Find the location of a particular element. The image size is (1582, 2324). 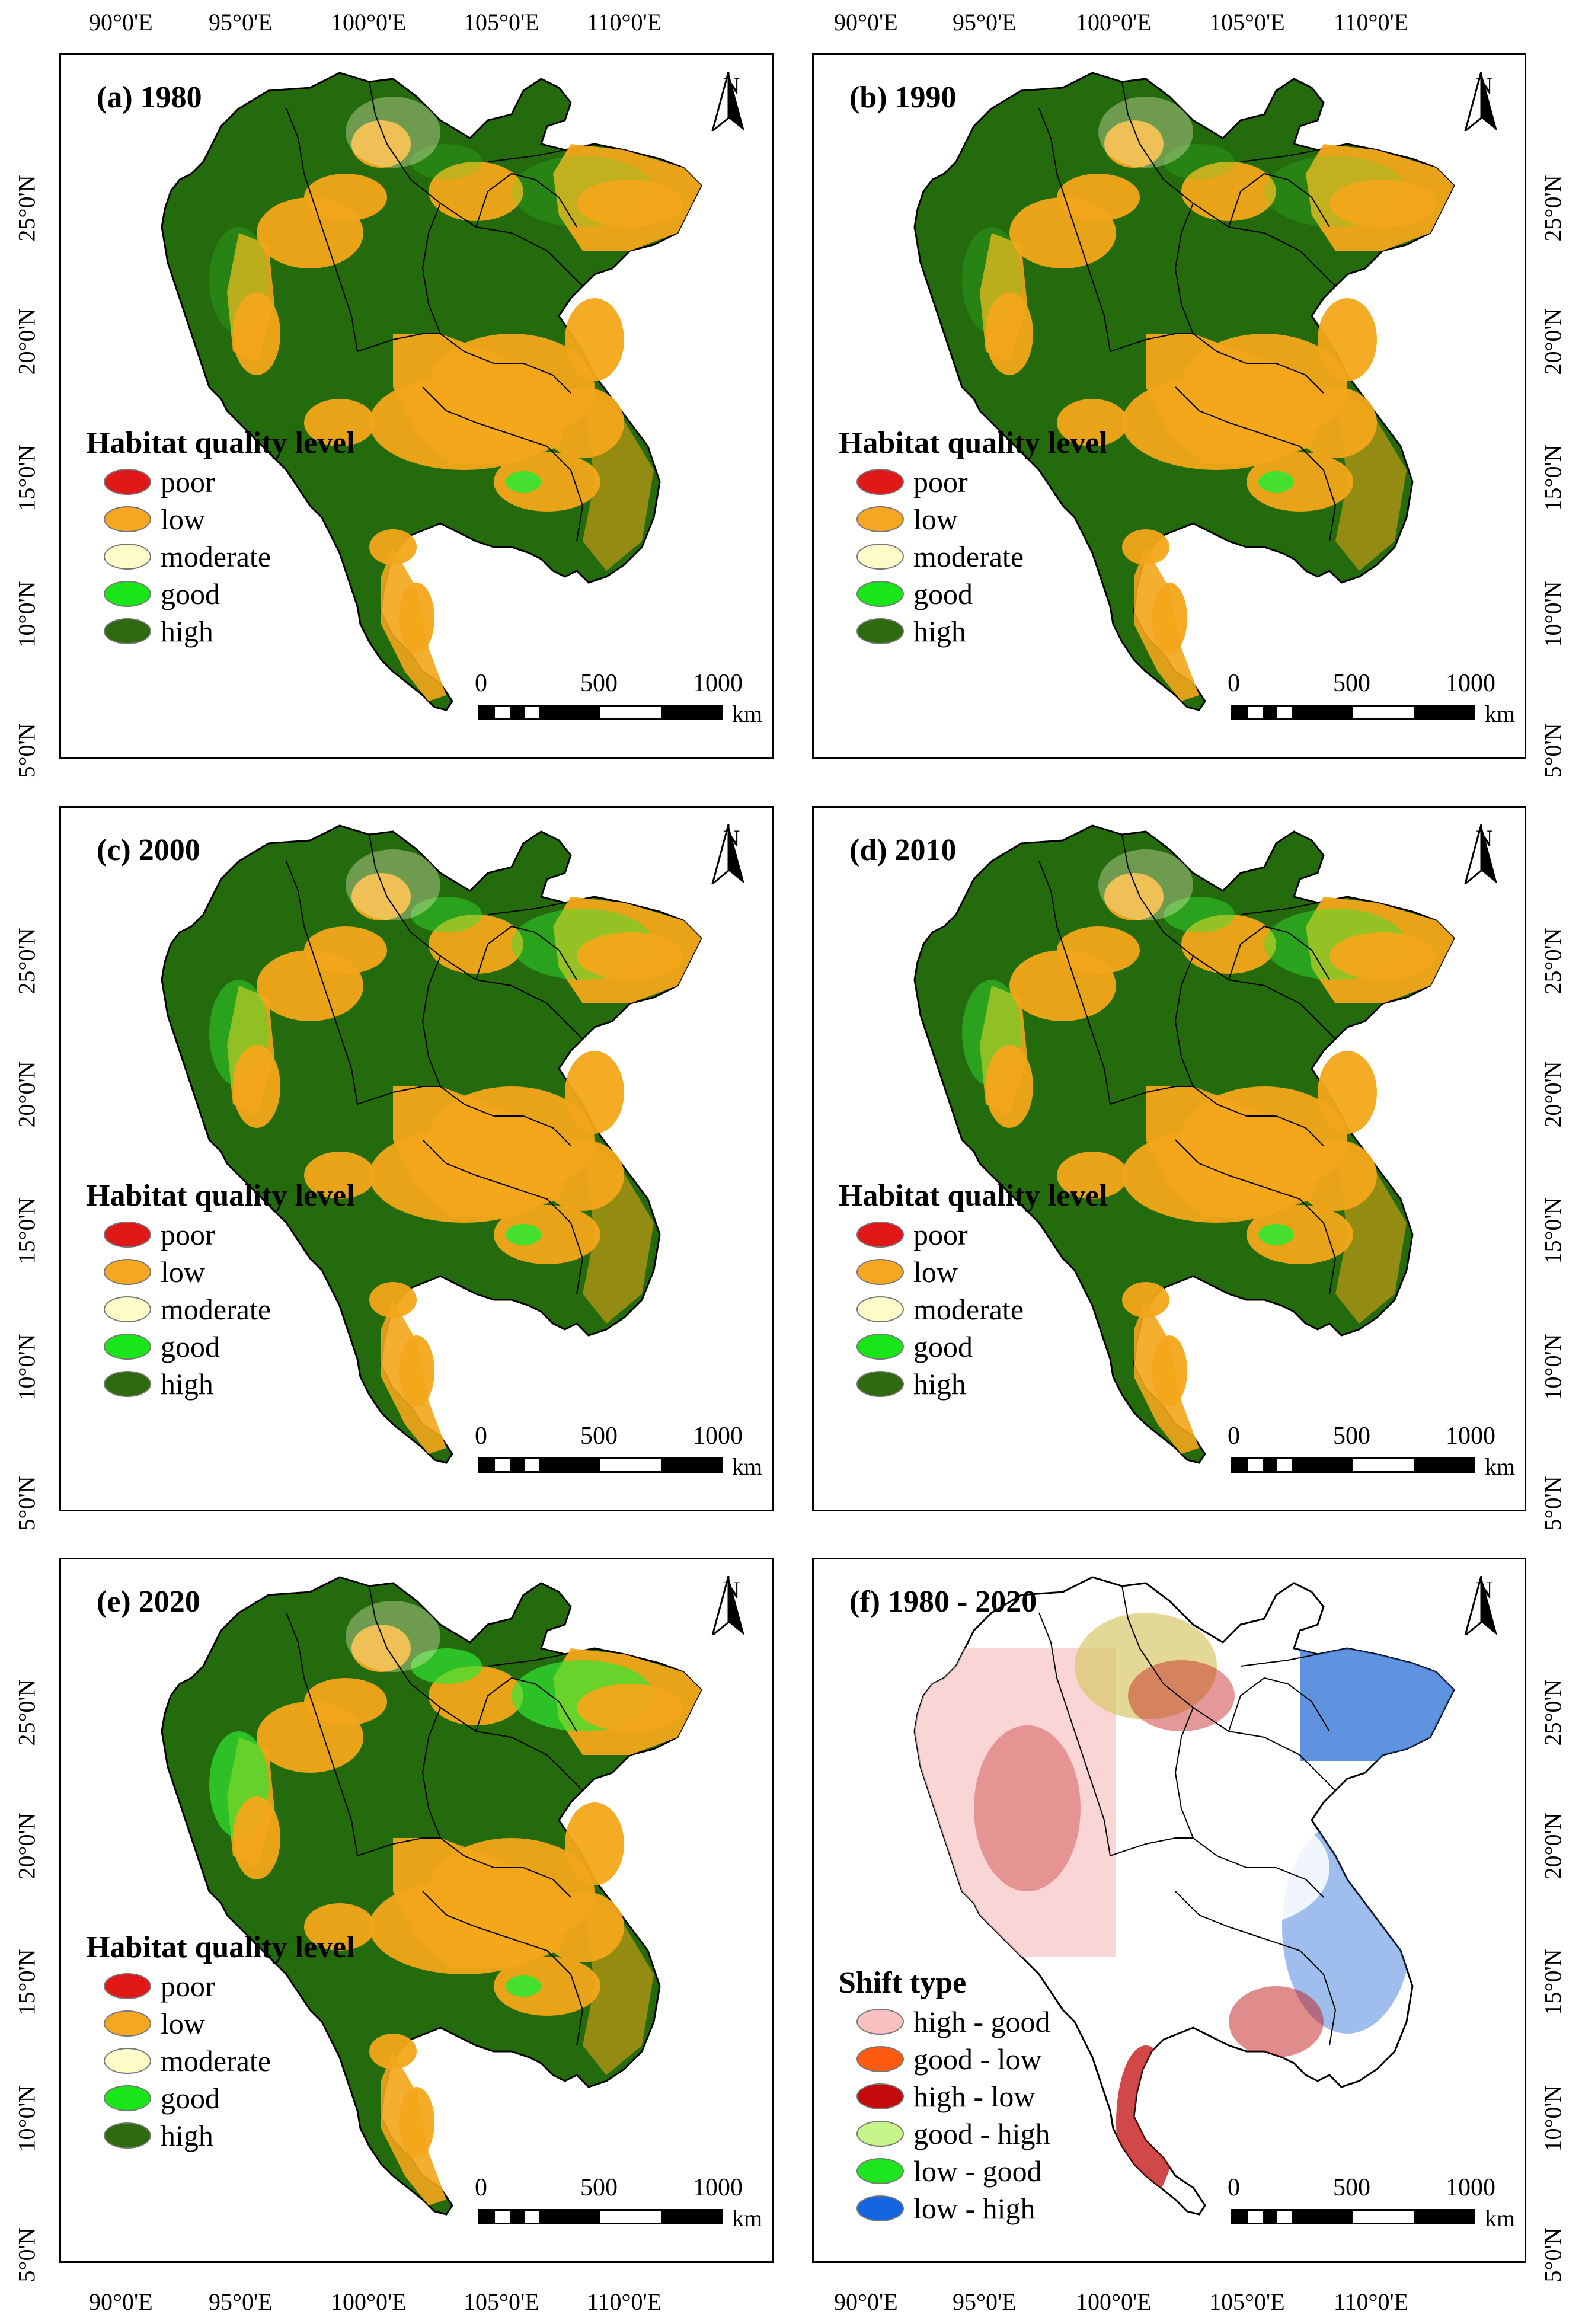

legend-item: low - good is located at coordinates (944, 2170).